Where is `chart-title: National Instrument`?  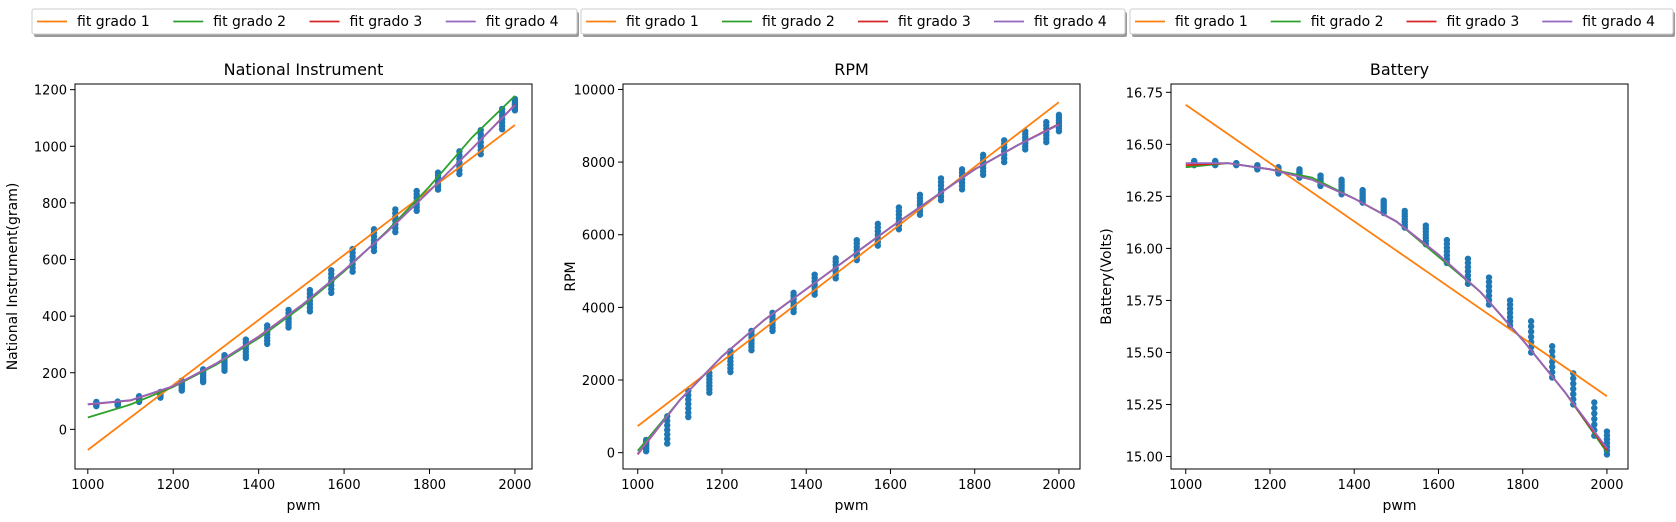 chart-title: National Instrument is located at coordinates (304, 69).